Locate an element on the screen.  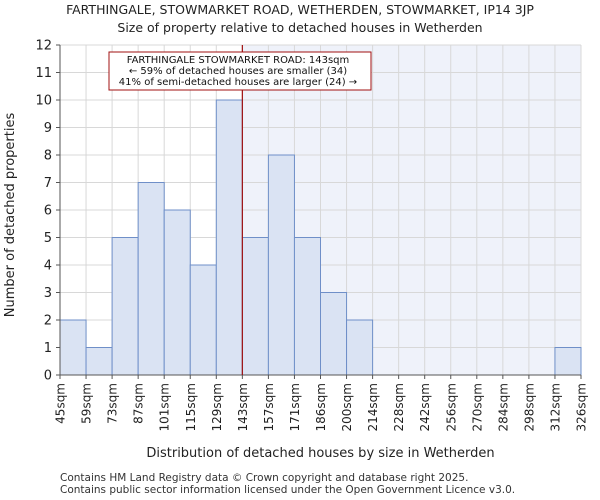
y-tick-label: 9 is located at coordinates (48, 128).